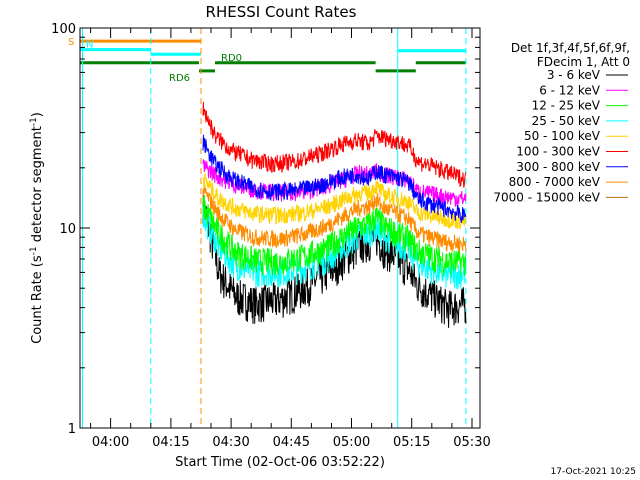 This screenshot has width=640, height=480. I want to click on series-line-800-7000-kev, so click(334, 217).